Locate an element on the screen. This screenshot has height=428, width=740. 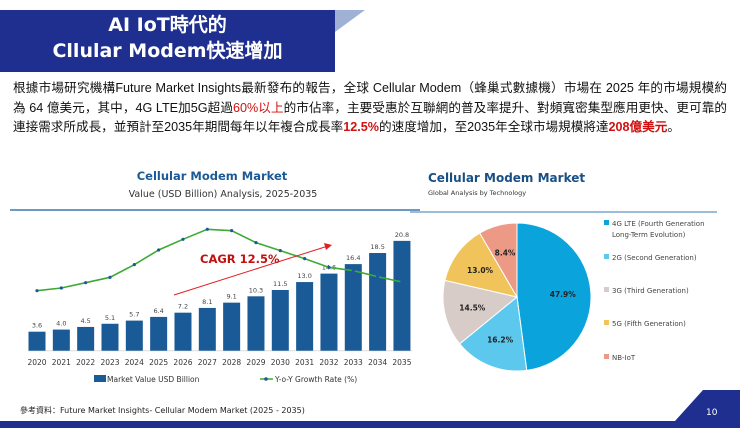
x-tick-label: 2024 is located at coordinates (134, 362).